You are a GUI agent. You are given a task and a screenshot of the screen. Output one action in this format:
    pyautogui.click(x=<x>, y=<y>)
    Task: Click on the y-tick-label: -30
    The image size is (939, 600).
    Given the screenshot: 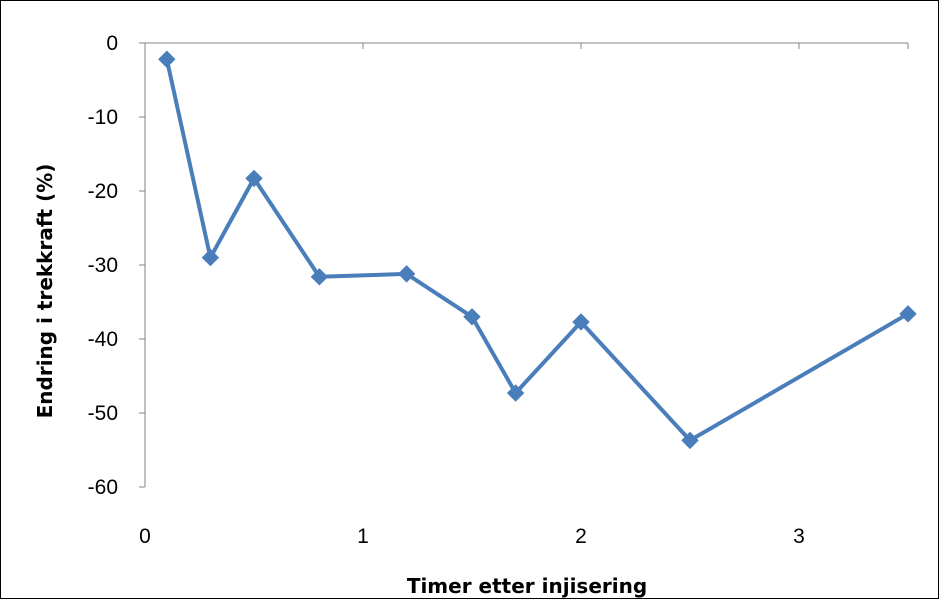 What is the action you would take?
    pyautogui.click(x=103, y=265)
    